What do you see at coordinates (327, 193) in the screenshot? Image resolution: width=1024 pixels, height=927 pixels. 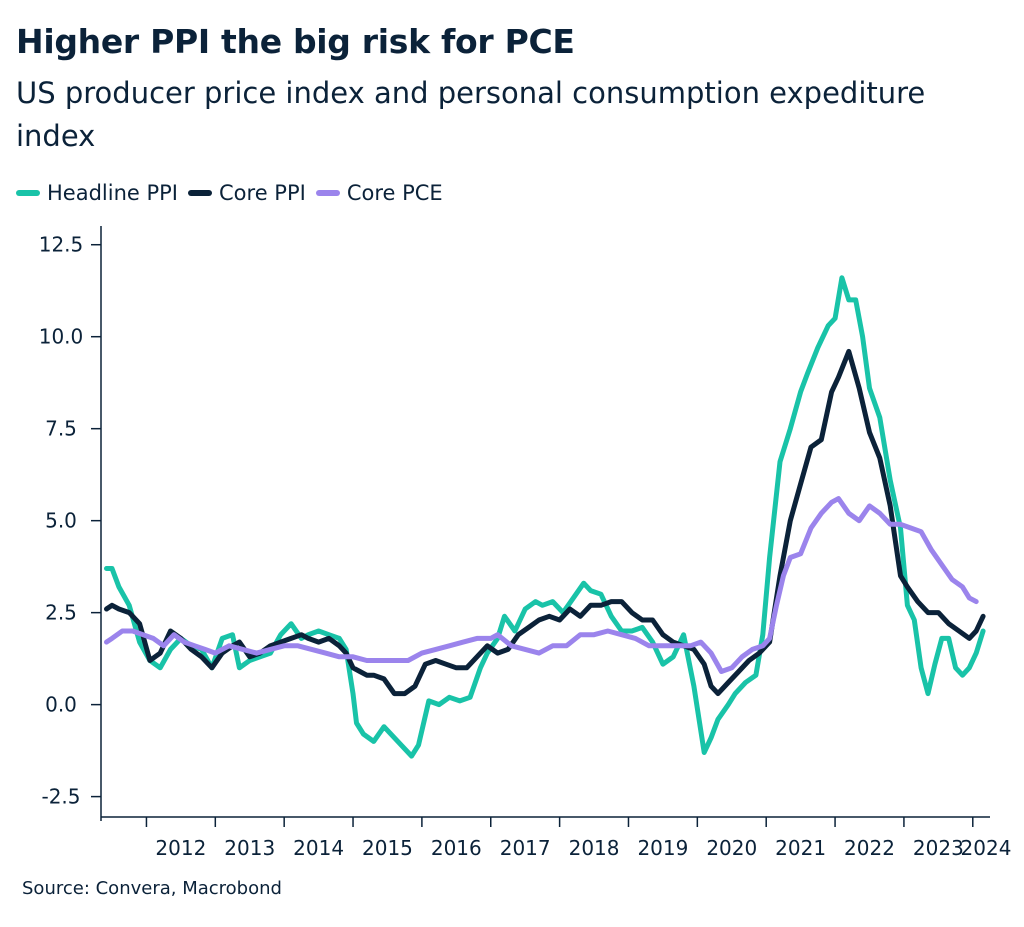 I see `legend-swatch-core-pce` at bounding box center [327, 193].